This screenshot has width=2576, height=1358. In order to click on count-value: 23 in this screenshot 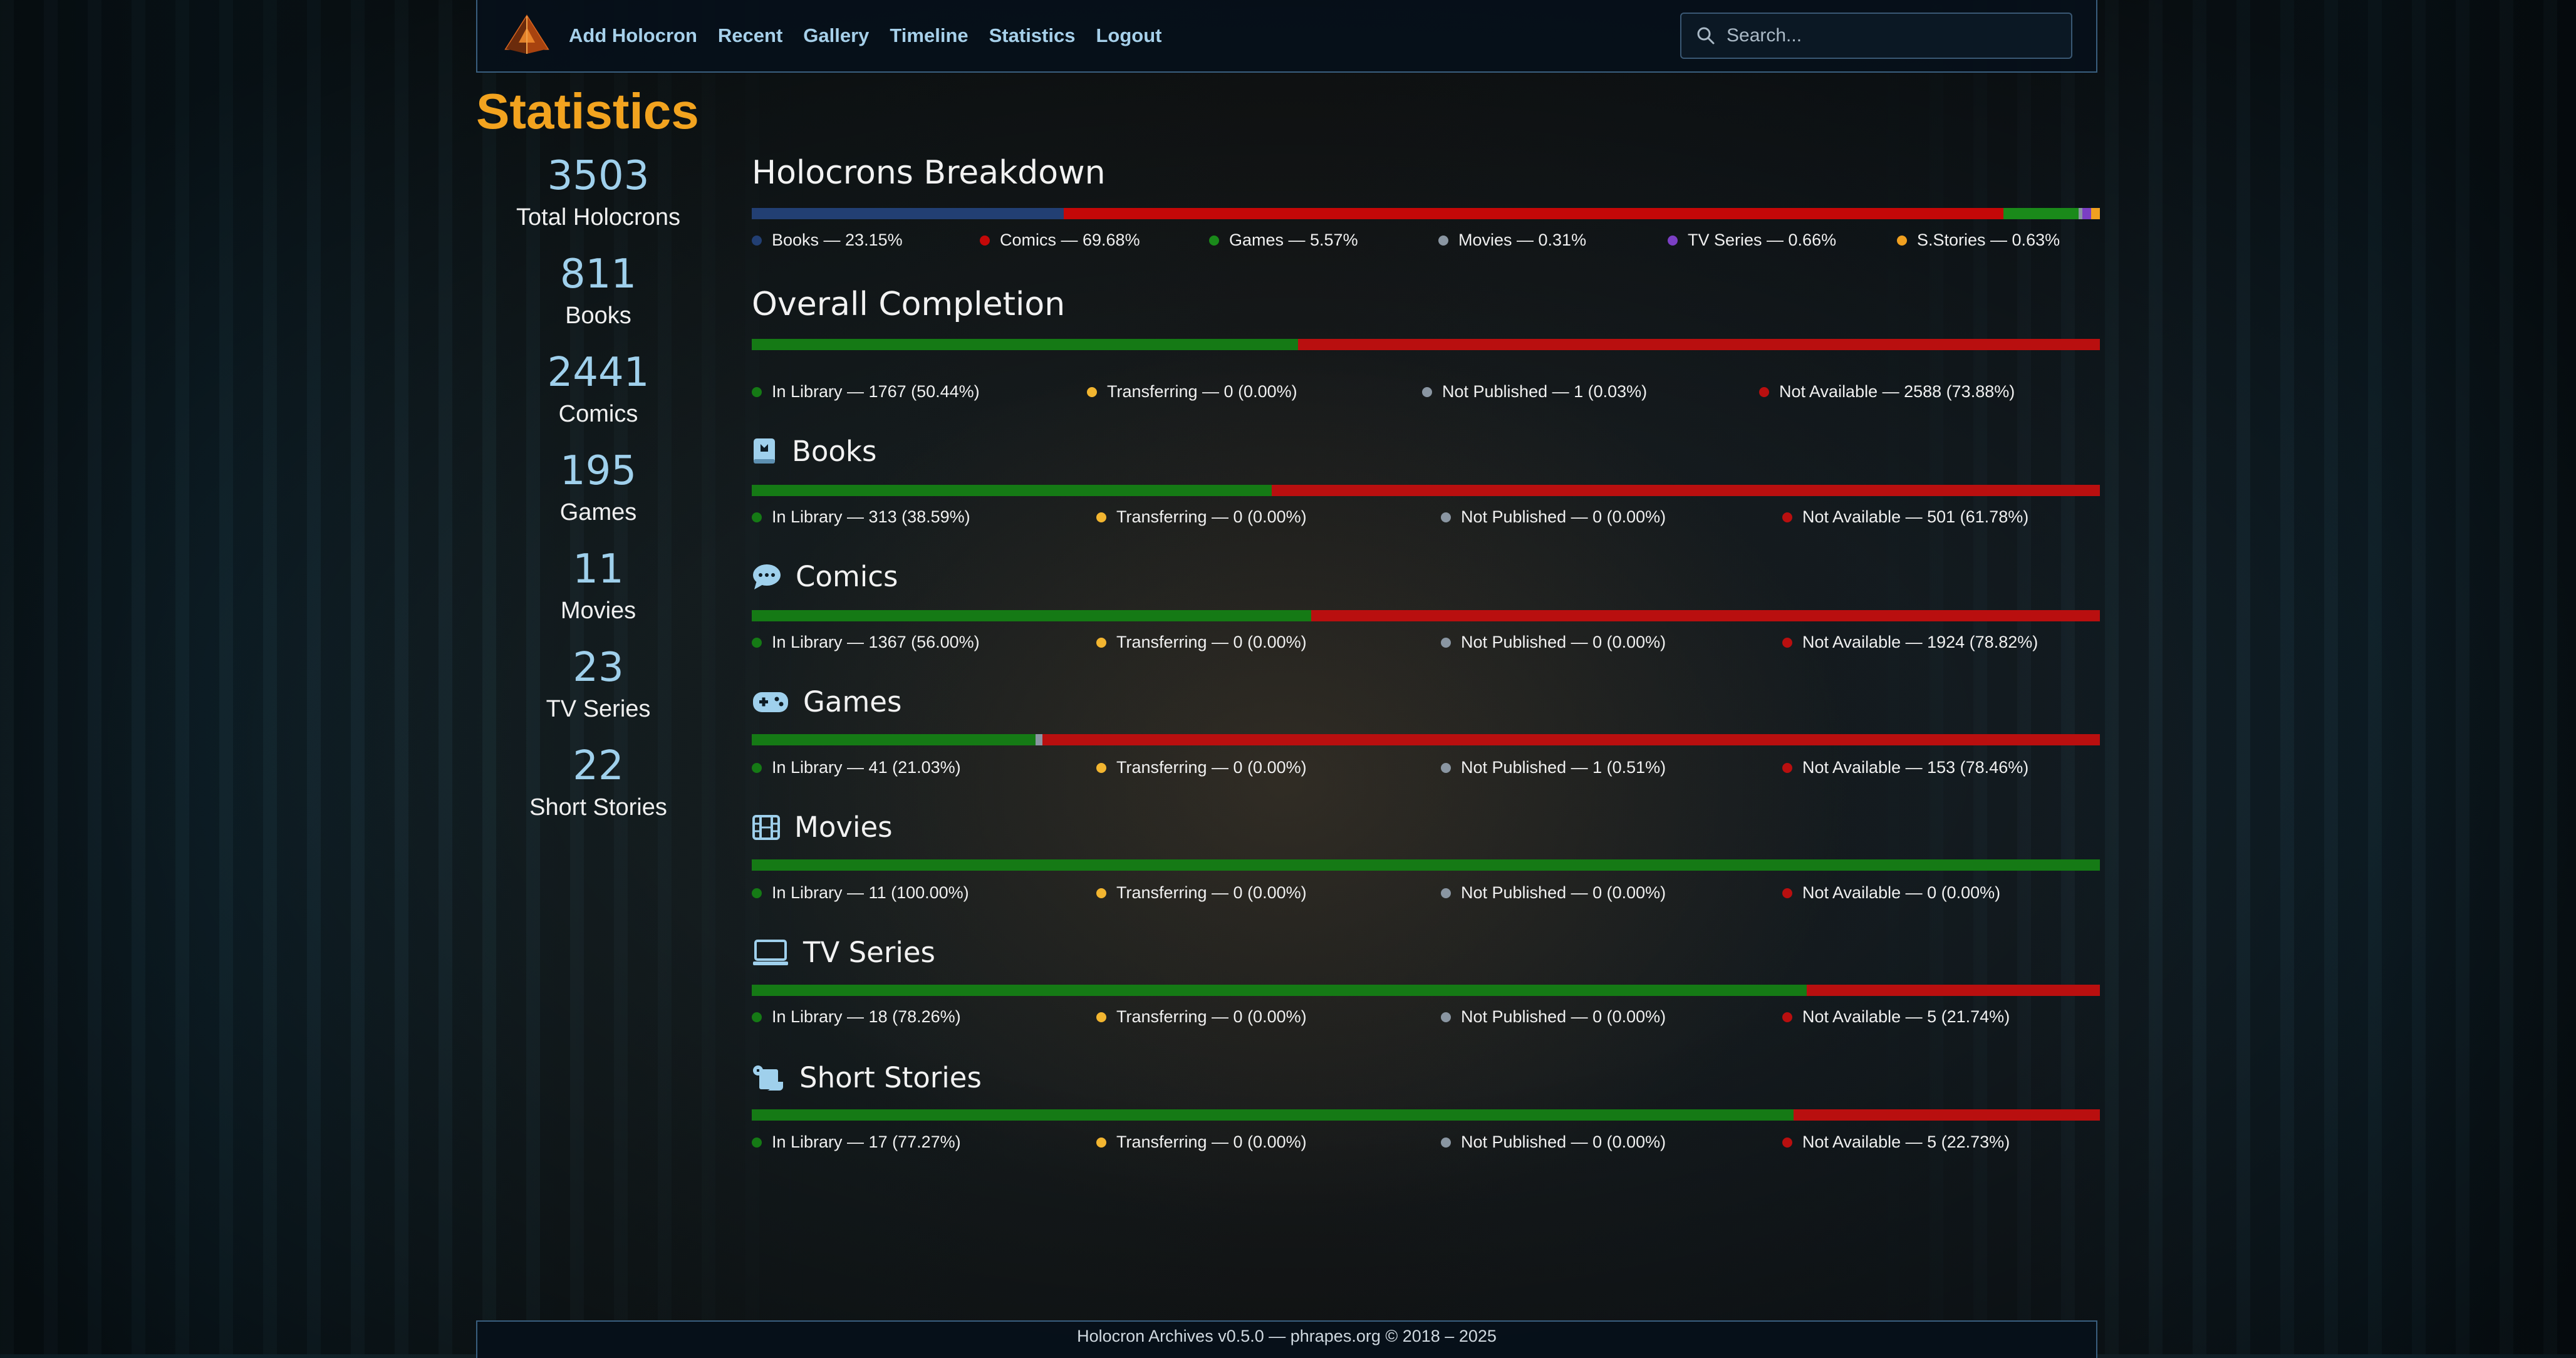, I will do `click(598, 668)`.